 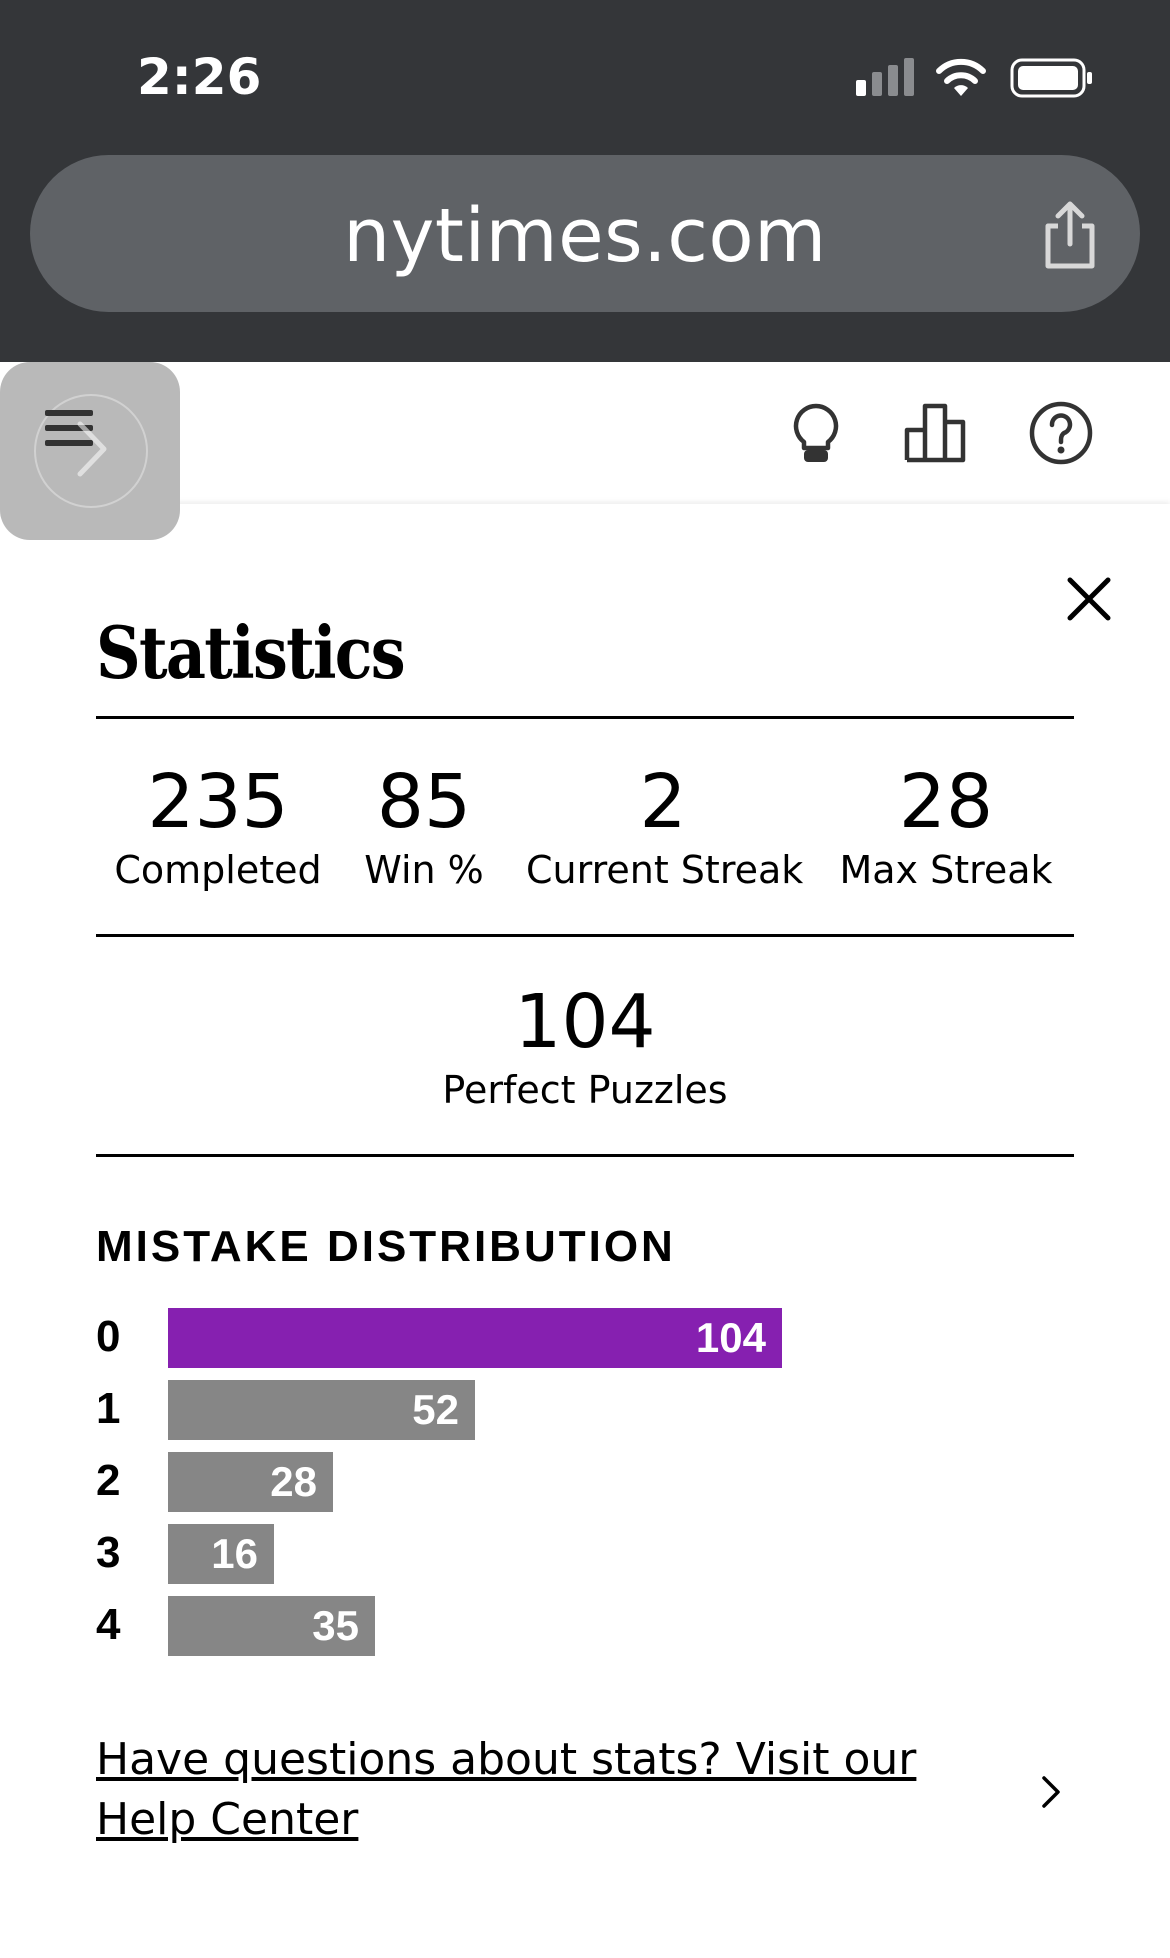 What do you see at coordinates (885, 77) in the screenshot?
I see `cellular-signal-icon` at bounding box center [885, 77].